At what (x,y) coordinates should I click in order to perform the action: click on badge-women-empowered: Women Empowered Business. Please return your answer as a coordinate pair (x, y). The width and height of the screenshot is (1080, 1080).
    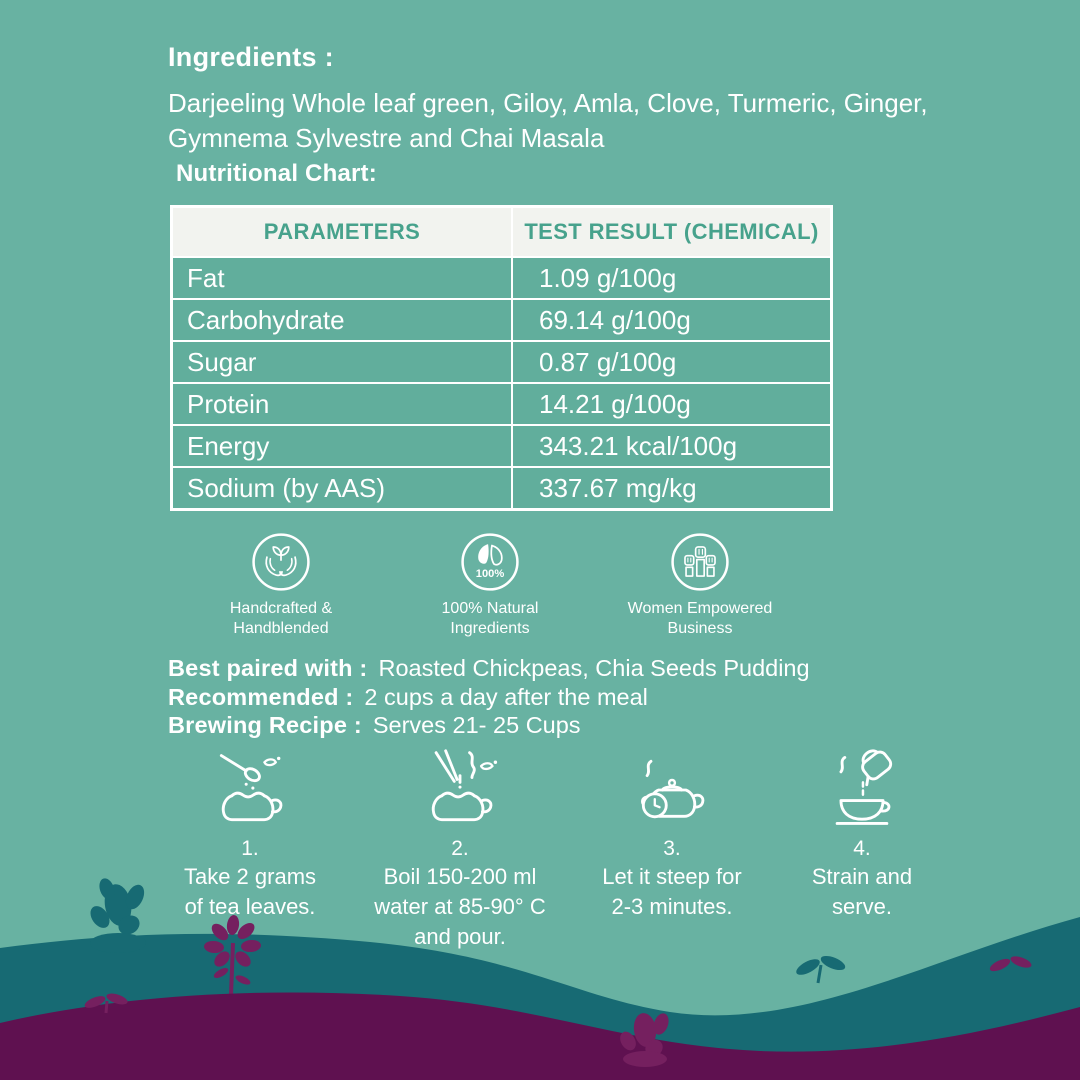
    Looking at the image, I should click on (700, 585).